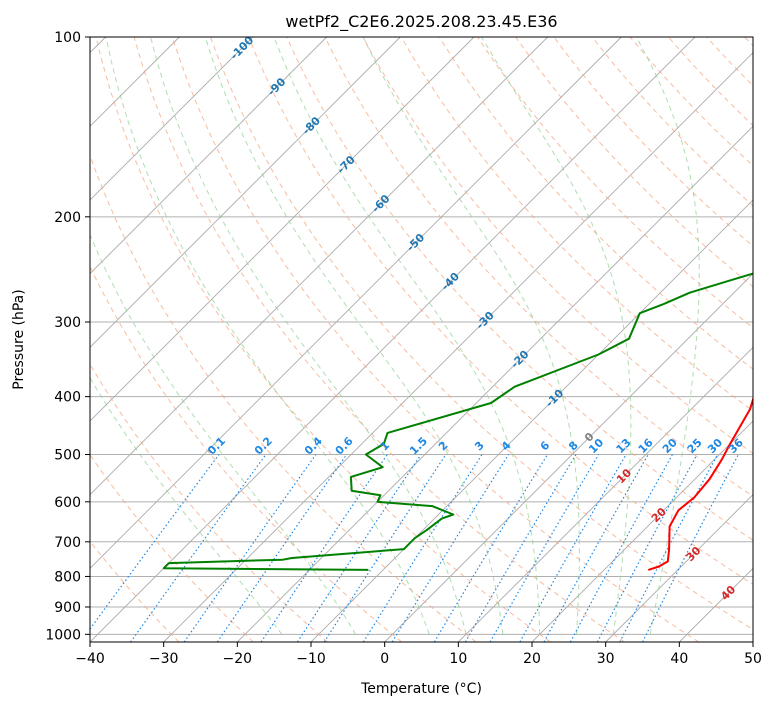  Describe the element at coordinates (753, 659) in the screenshot. I see `x-tick-label: 50` at that location.